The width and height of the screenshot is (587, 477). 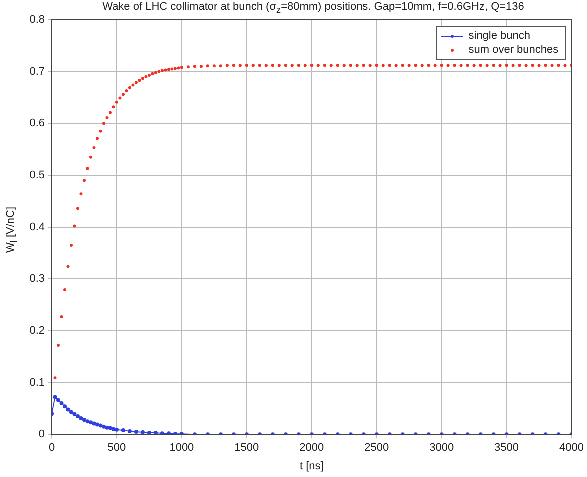 I want to click on y-tick-label: 0.2, so click(x=37, y=330).